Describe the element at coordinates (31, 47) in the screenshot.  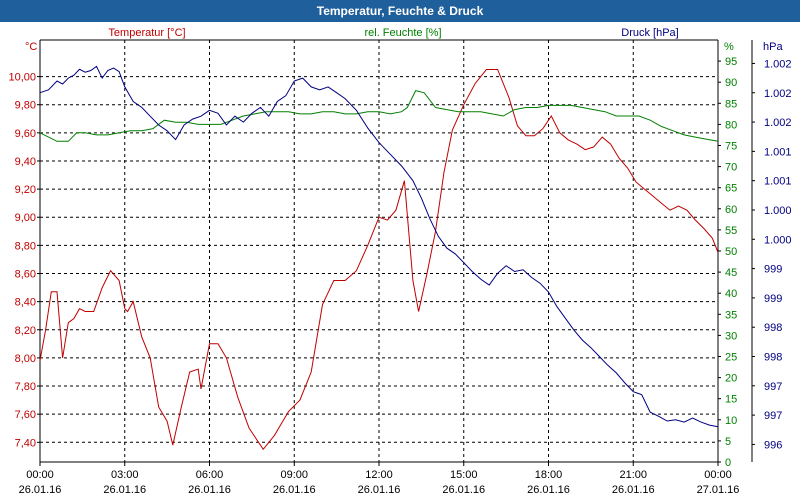
I see `temperature-unit-label: °C` at that location.